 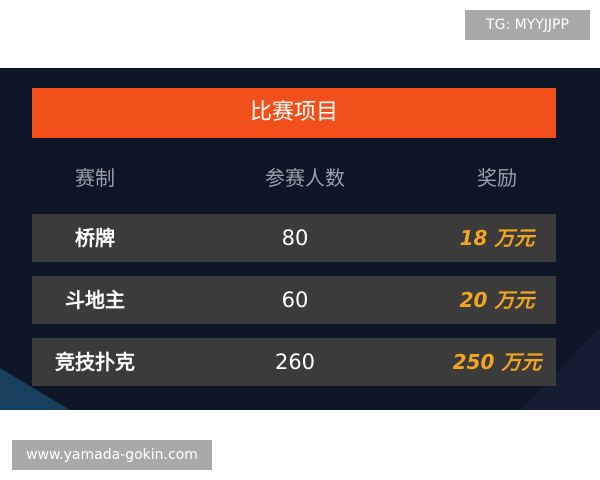 I want to click on table-cell: 250 万元, so click(x=497, y=362).